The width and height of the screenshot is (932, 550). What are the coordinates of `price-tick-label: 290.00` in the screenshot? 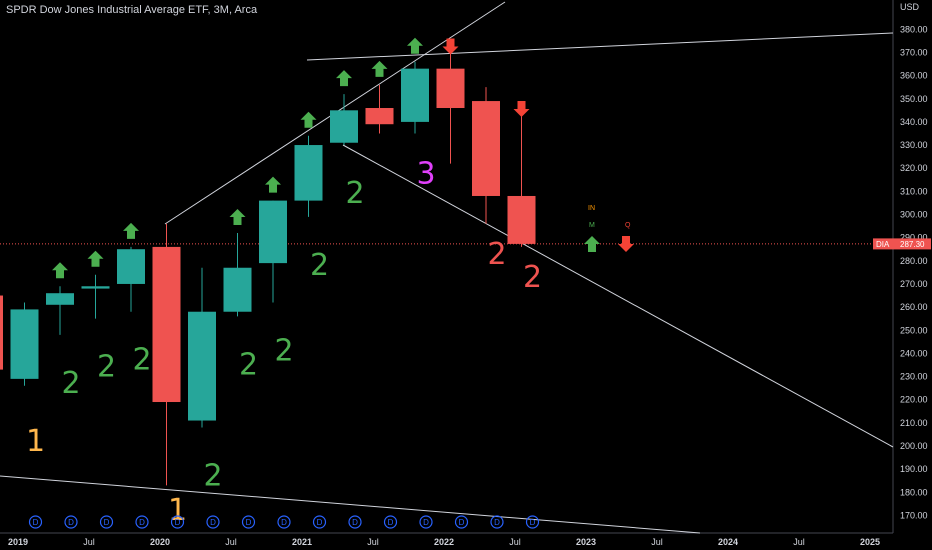 It's located at (914, 238).